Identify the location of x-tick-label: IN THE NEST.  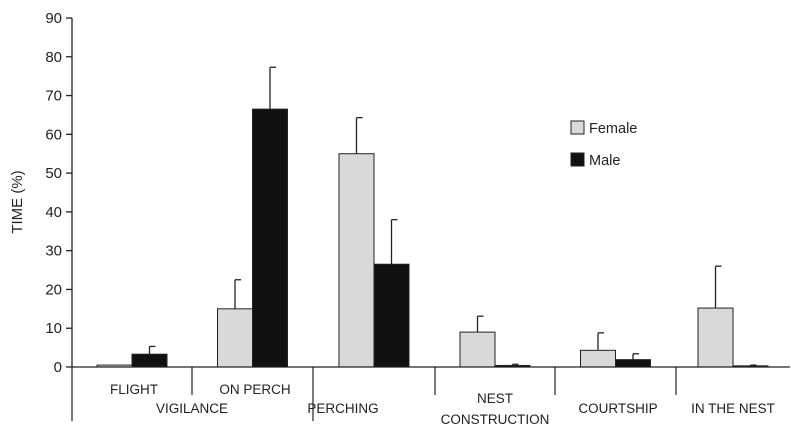
(733, 408).